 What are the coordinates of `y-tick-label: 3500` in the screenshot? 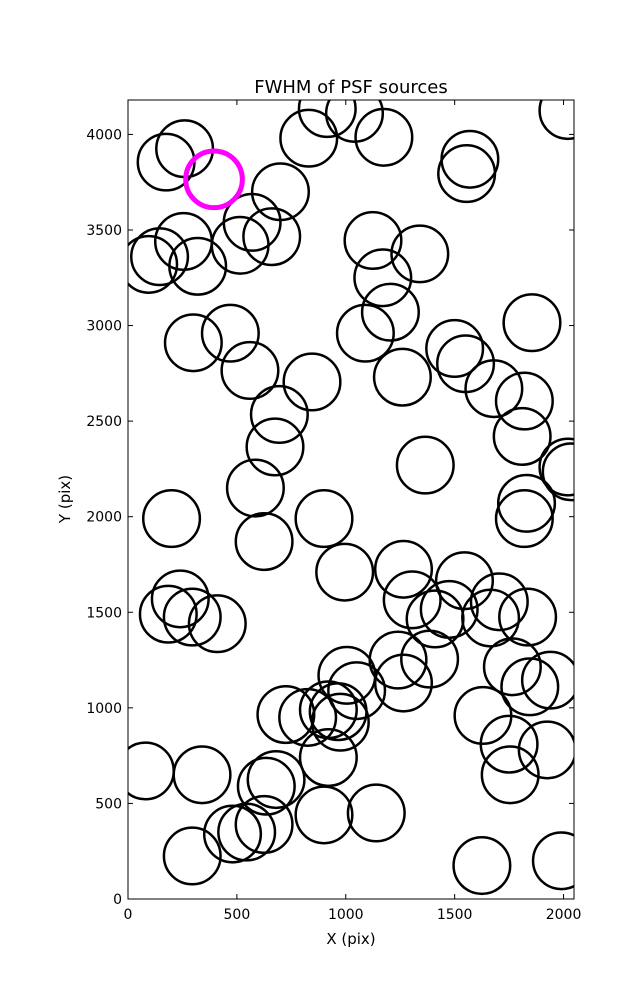 It's located at (104, 231).